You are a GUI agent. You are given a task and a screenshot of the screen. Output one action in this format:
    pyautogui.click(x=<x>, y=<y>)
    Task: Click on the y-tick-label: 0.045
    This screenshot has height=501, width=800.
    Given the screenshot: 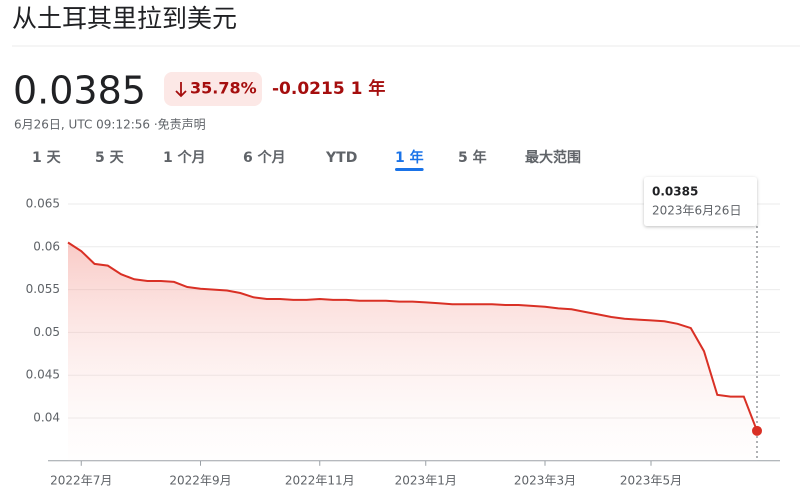 What is the action you would take?
    pyautogui.click(x=43, y=375)
    